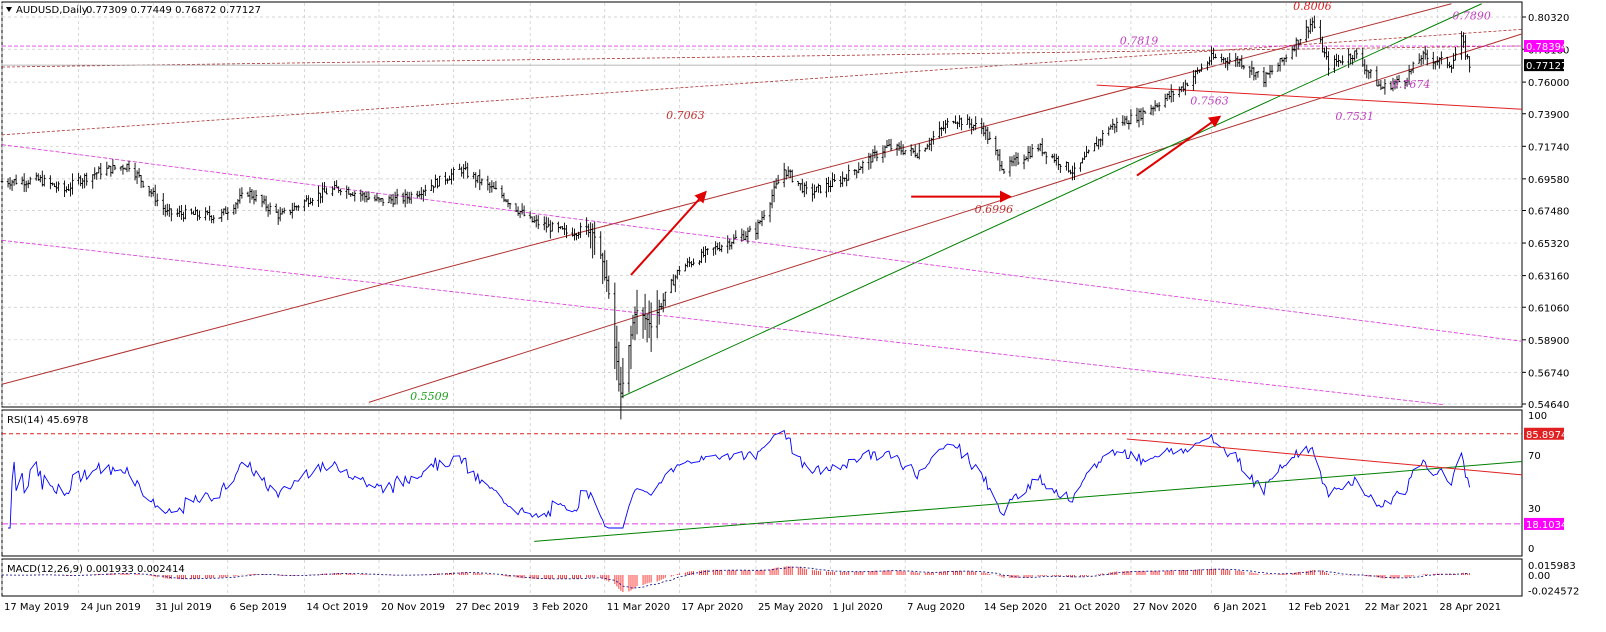  I want to click on macd-signal-line, so click(736, 577).